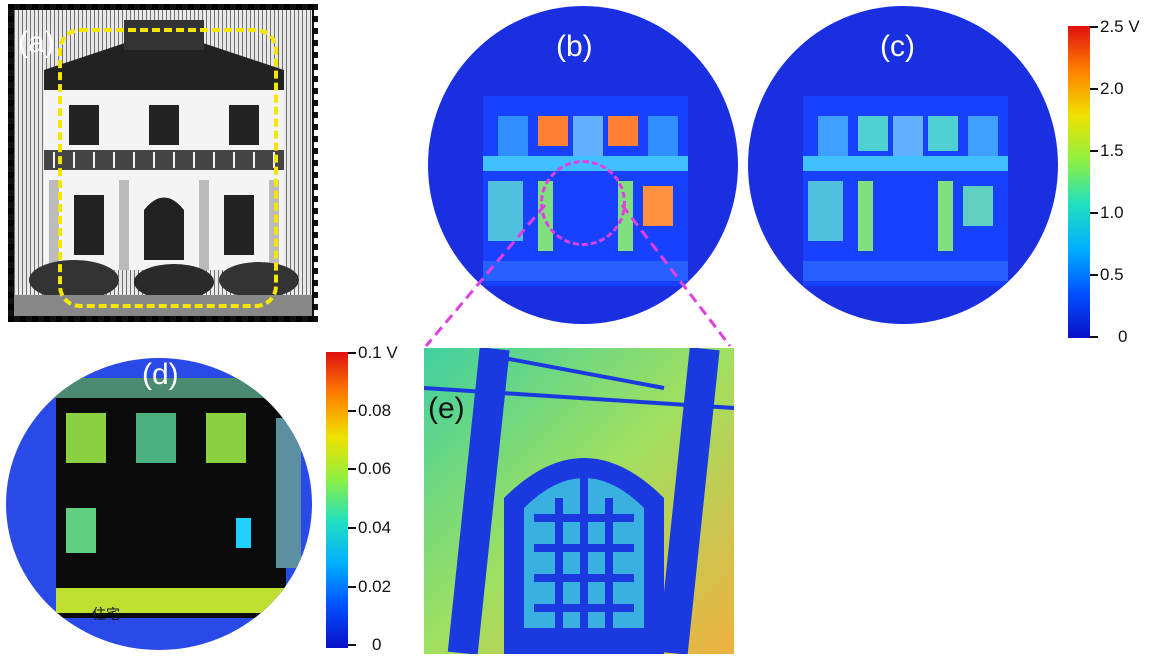  What do you see at coordinates (375, 527) in the screenshot?
I see `colorbar-small-tick-label: 0.04` at bounding box center [375, 527].